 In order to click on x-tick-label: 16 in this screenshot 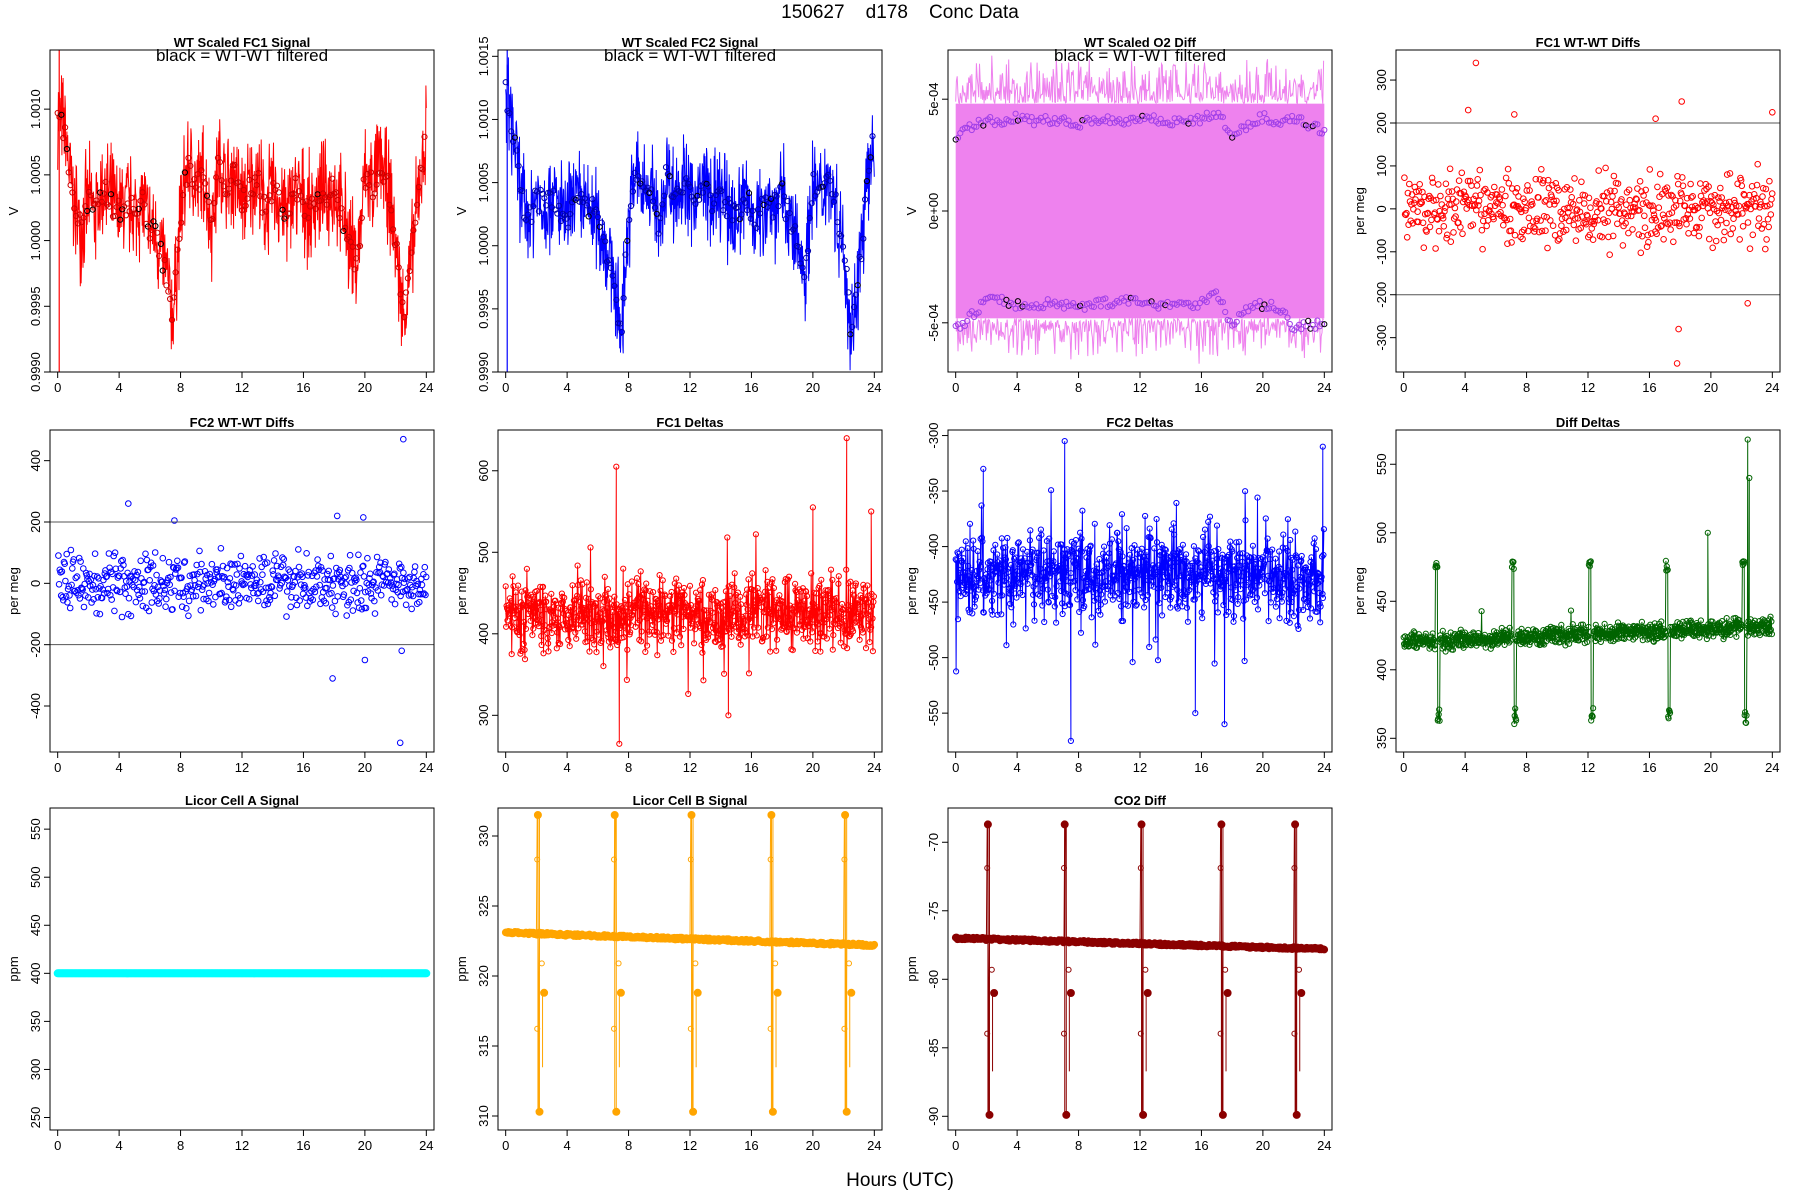, I will do `click(751, 767)`.